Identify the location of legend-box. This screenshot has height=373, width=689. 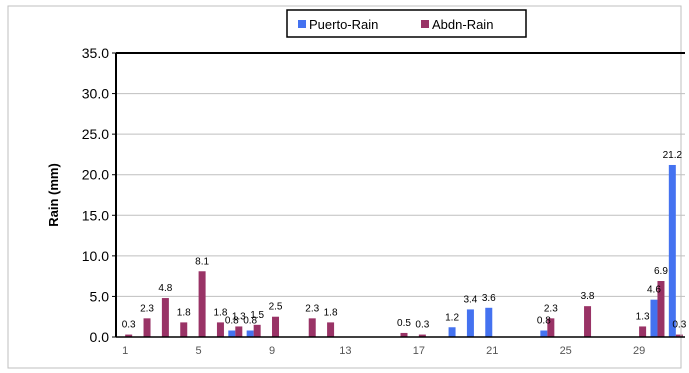
(406, 23).